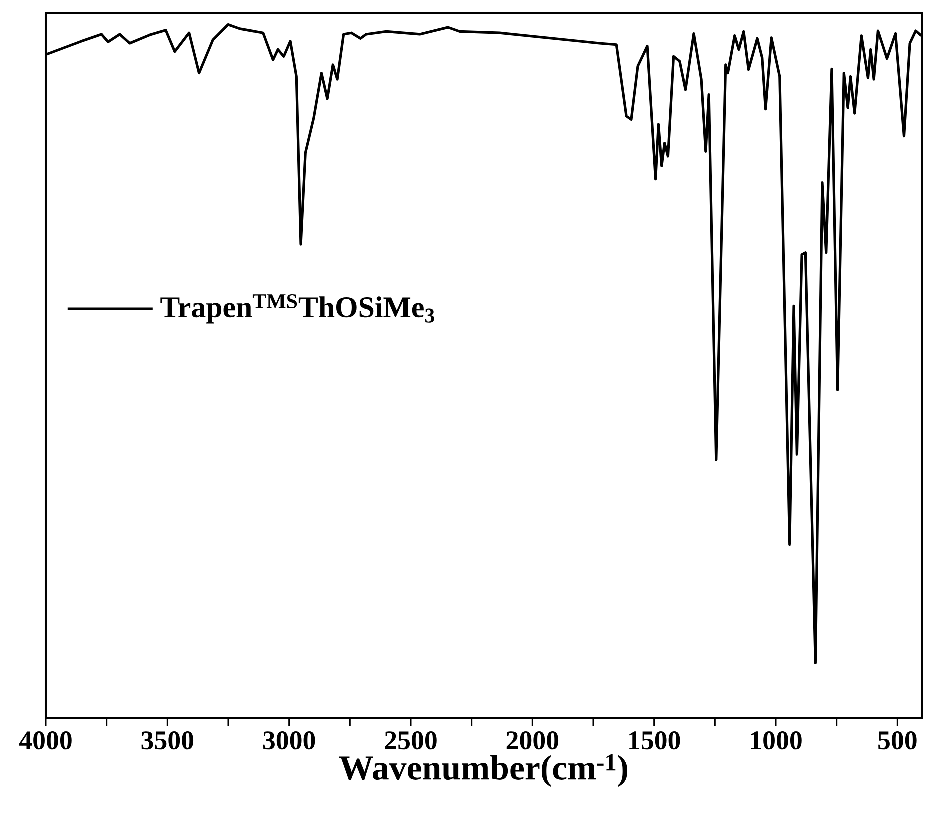 This screenshot has width=928, height=828. I want to click on x-tick-label: 2500, so click(411, 741).